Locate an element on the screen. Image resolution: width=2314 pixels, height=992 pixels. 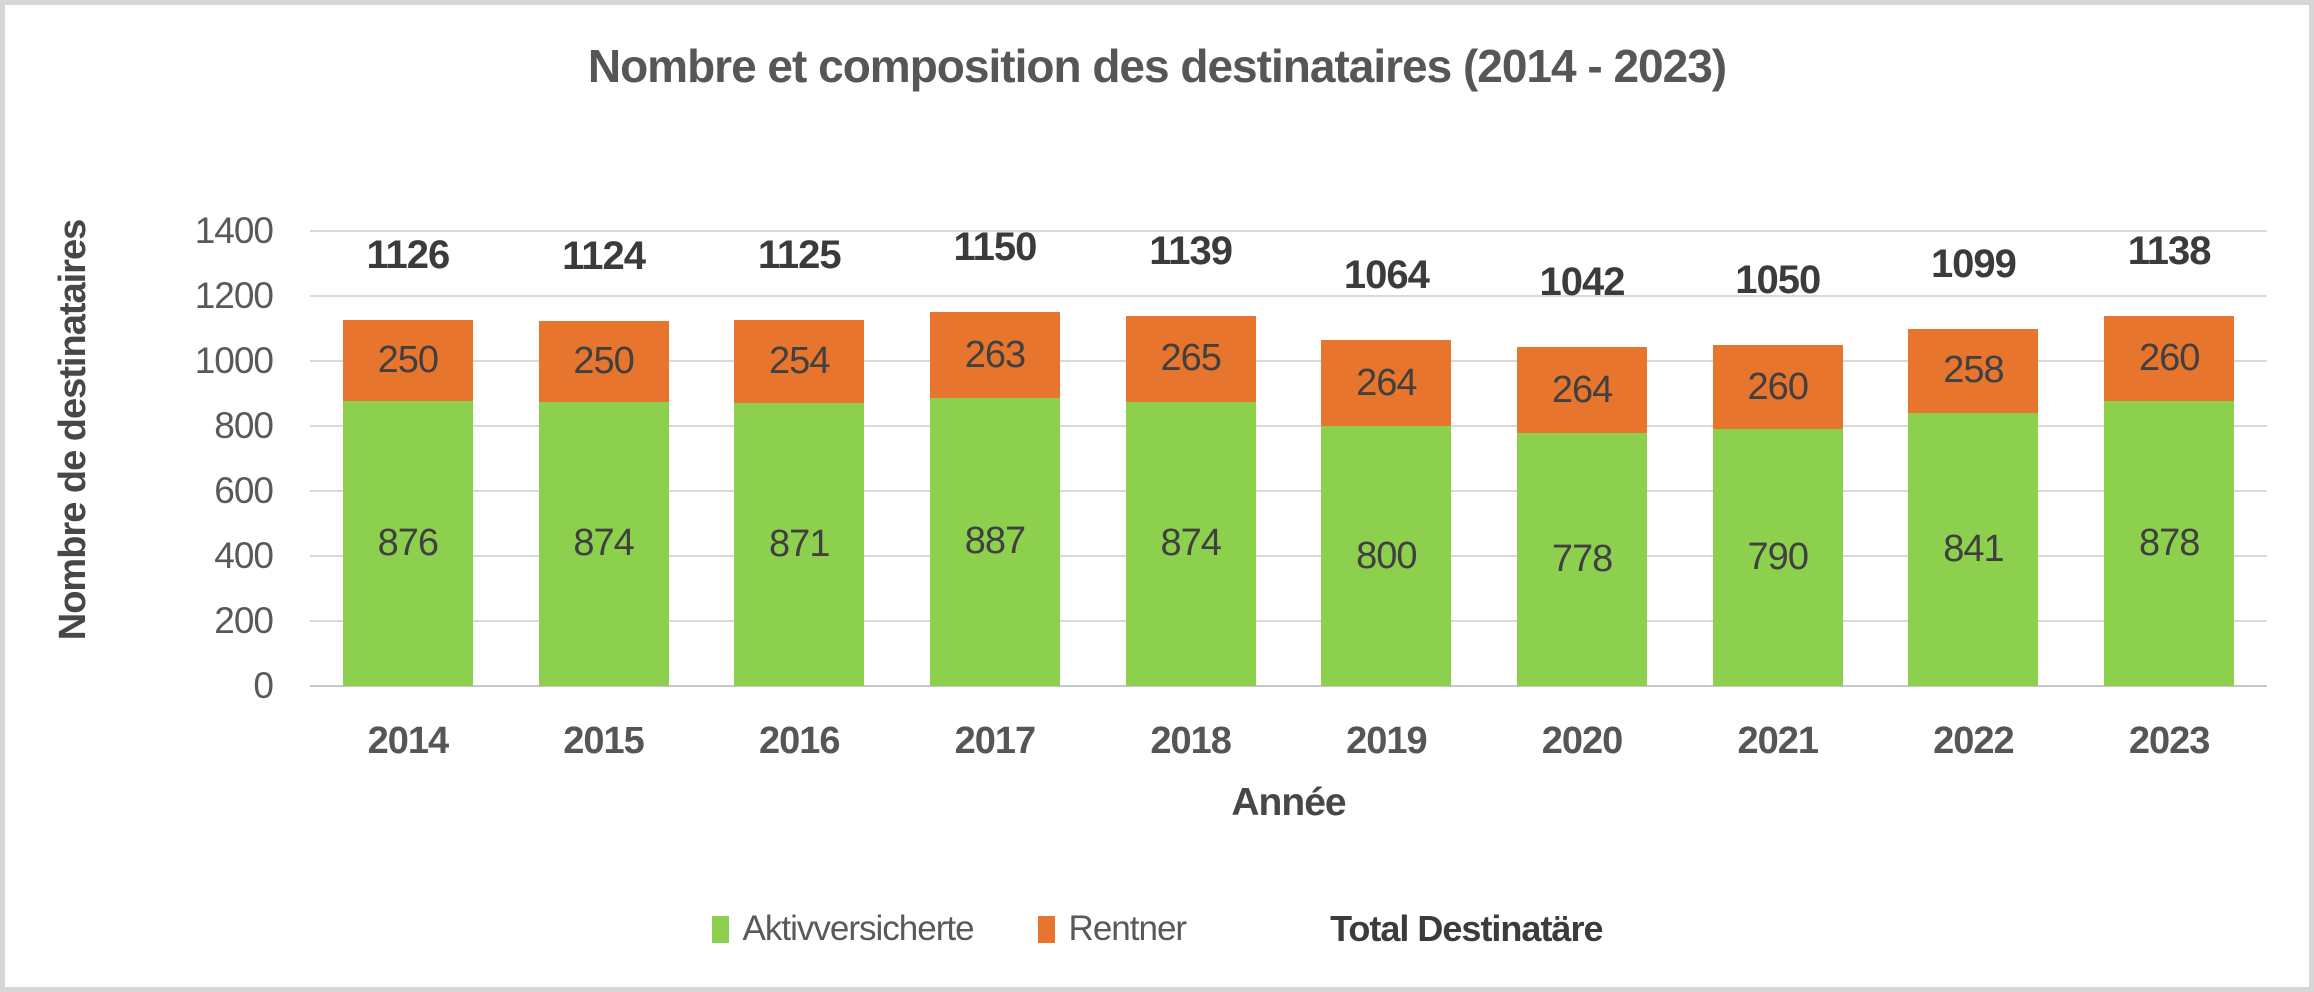
bar-group: 874 250 1124 is located at coordinates (603, 458).